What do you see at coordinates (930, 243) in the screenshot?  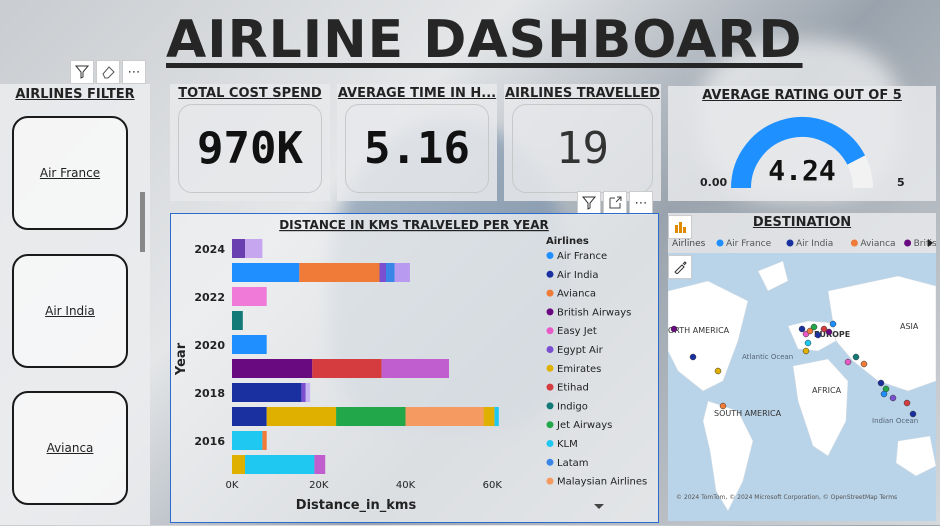 I see `legend-next-icon` at bounding box center [930, 243].